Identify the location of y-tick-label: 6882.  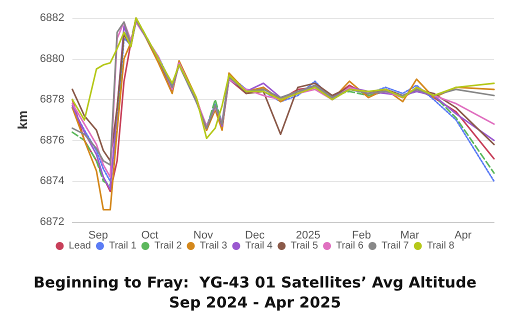
(52, 18).